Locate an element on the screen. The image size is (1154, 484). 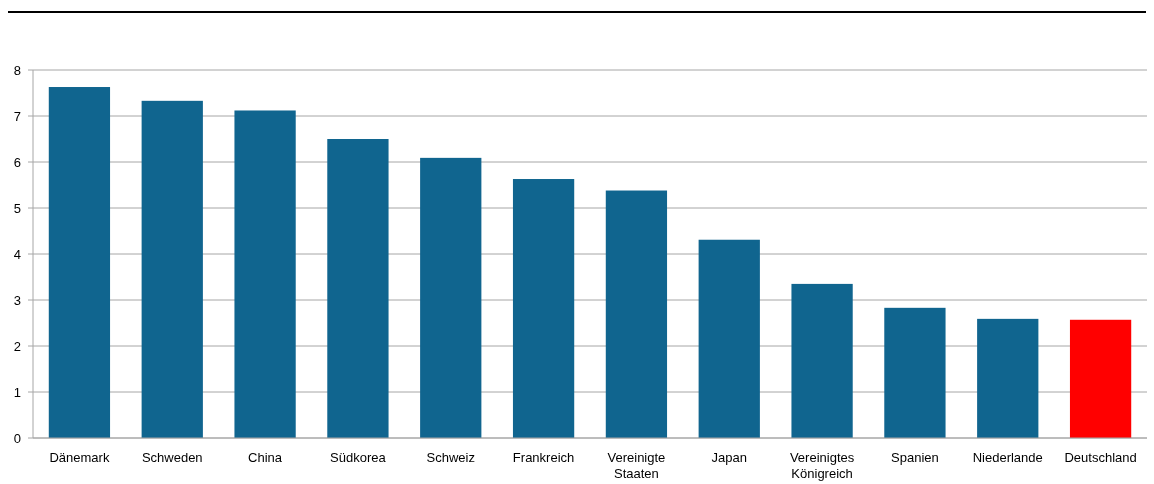
x-tick-label: Südkorea is located at coordinates (358, 457).